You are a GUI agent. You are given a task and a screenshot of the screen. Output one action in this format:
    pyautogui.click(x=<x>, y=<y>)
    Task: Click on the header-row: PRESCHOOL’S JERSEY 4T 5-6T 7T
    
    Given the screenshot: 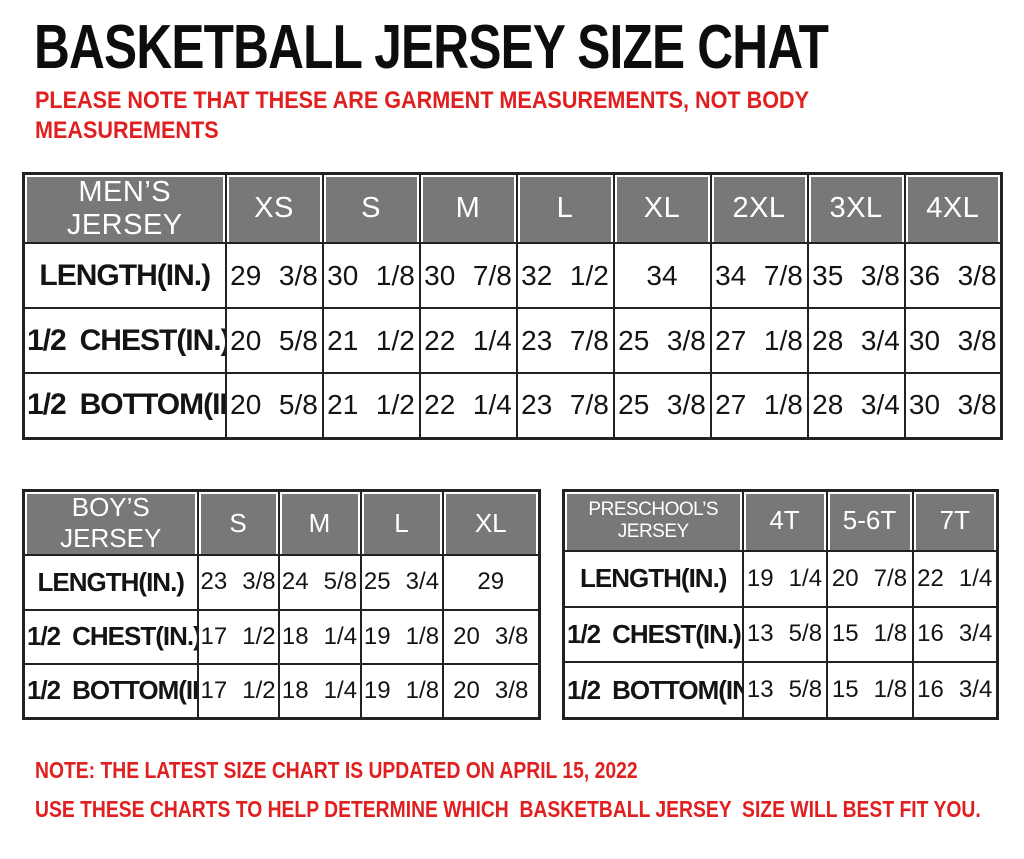 What is the action you would take?
    pyautogui.click(x=780, y=520)
    